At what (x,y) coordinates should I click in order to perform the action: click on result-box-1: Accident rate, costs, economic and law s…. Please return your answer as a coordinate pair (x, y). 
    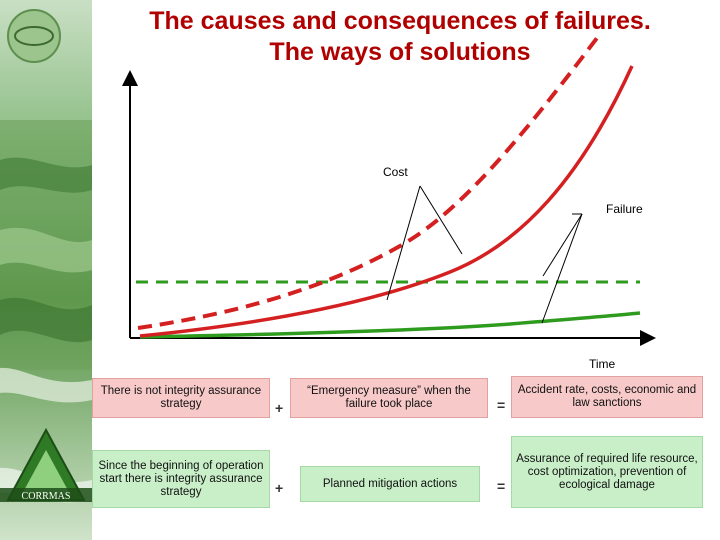
    Looking at the image, I should click on (607, 397).